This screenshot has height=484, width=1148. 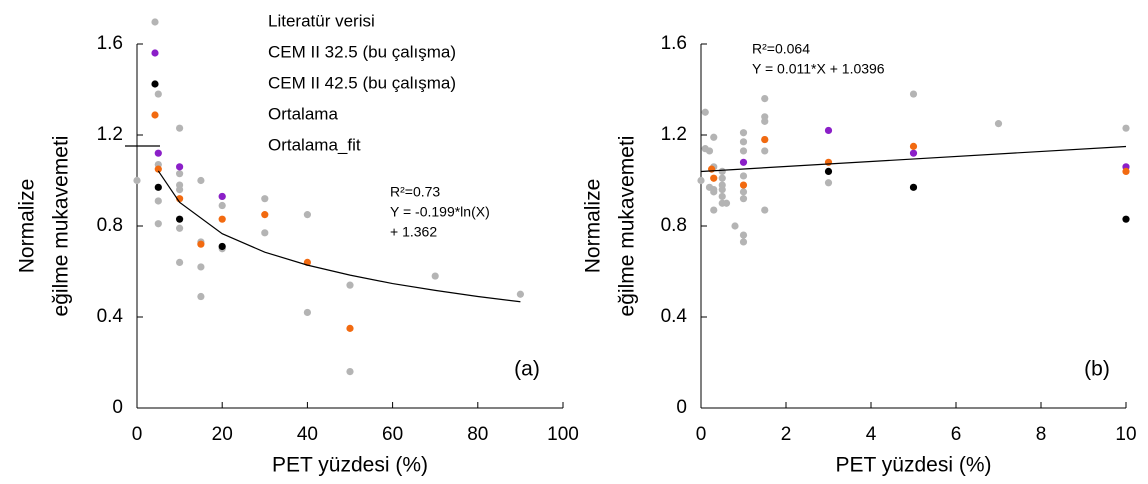 I want to click on x-tick-label: 20, so click(x=222, y=434).